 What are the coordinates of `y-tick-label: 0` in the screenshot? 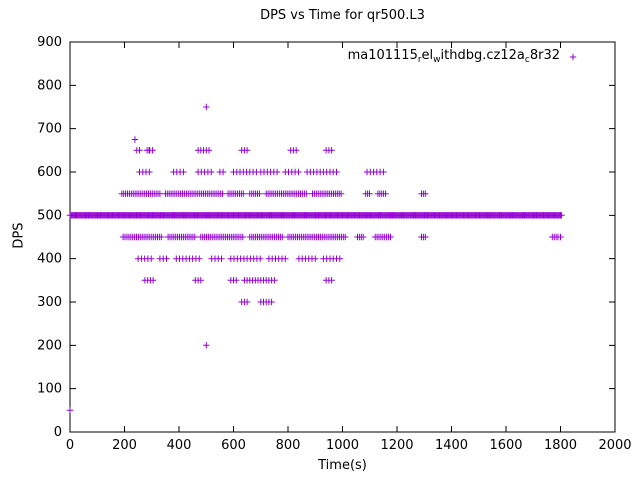 It's located at (58, 432).